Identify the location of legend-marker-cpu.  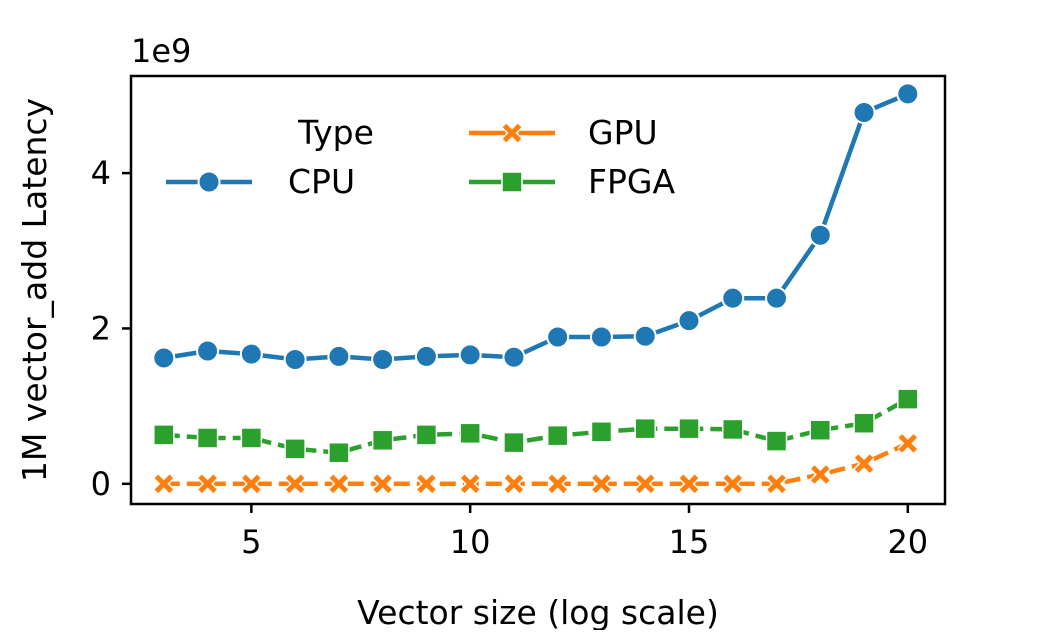
(209, 182).